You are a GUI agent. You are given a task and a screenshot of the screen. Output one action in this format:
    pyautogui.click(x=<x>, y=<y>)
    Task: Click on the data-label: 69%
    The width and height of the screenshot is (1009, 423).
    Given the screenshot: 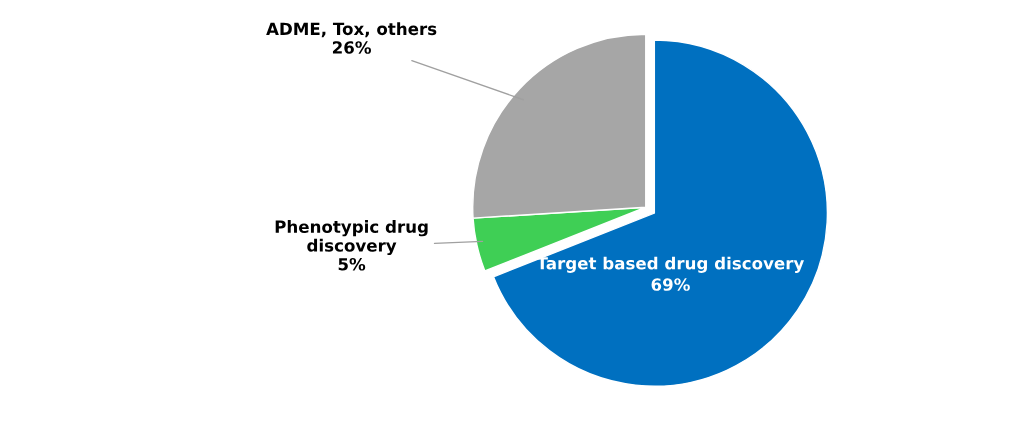 What is the action you would take?
    pyautogui.click(x=670, y=284)
    